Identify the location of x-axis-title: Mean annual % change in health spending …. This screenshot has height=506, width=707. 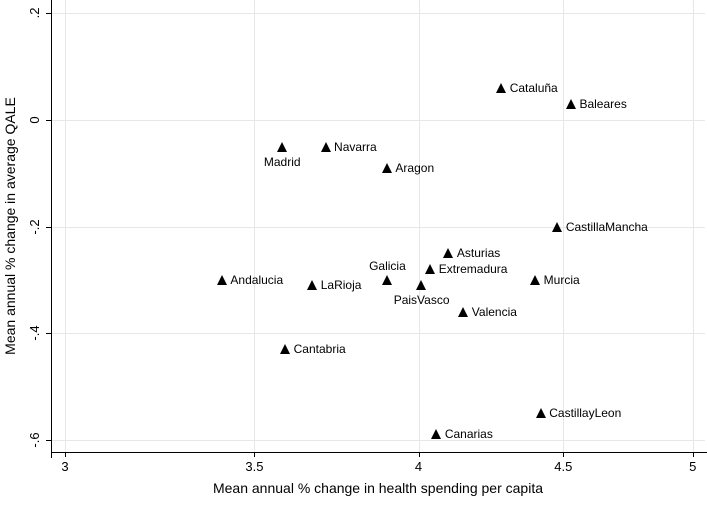
(378, 488).